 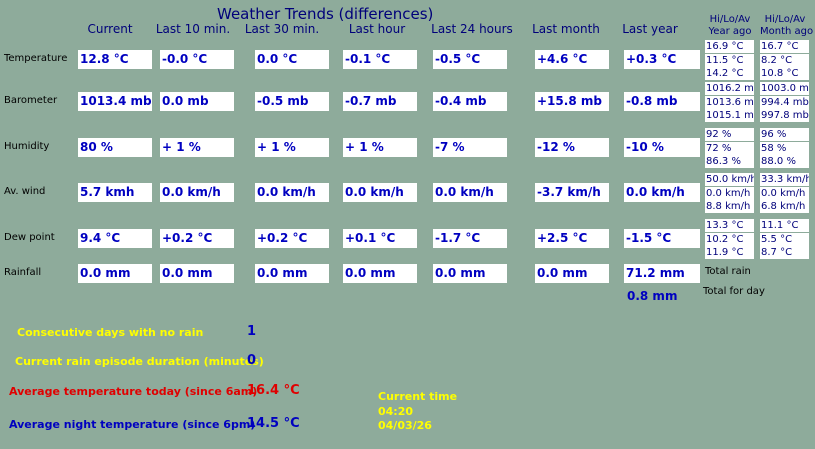 I want to click on value-box: 12.8 °C, so click(x=115, y=59).